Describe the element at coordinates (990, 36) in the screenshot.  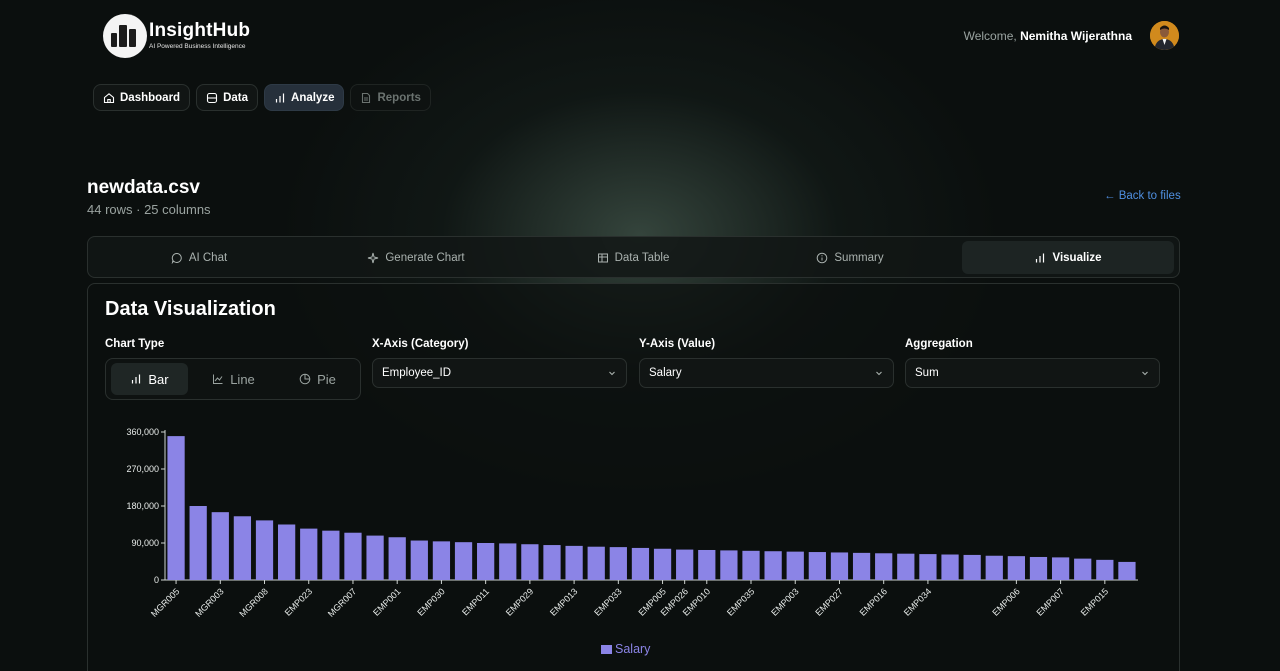
I see `welcome-prefix: Welcome,` at that location.